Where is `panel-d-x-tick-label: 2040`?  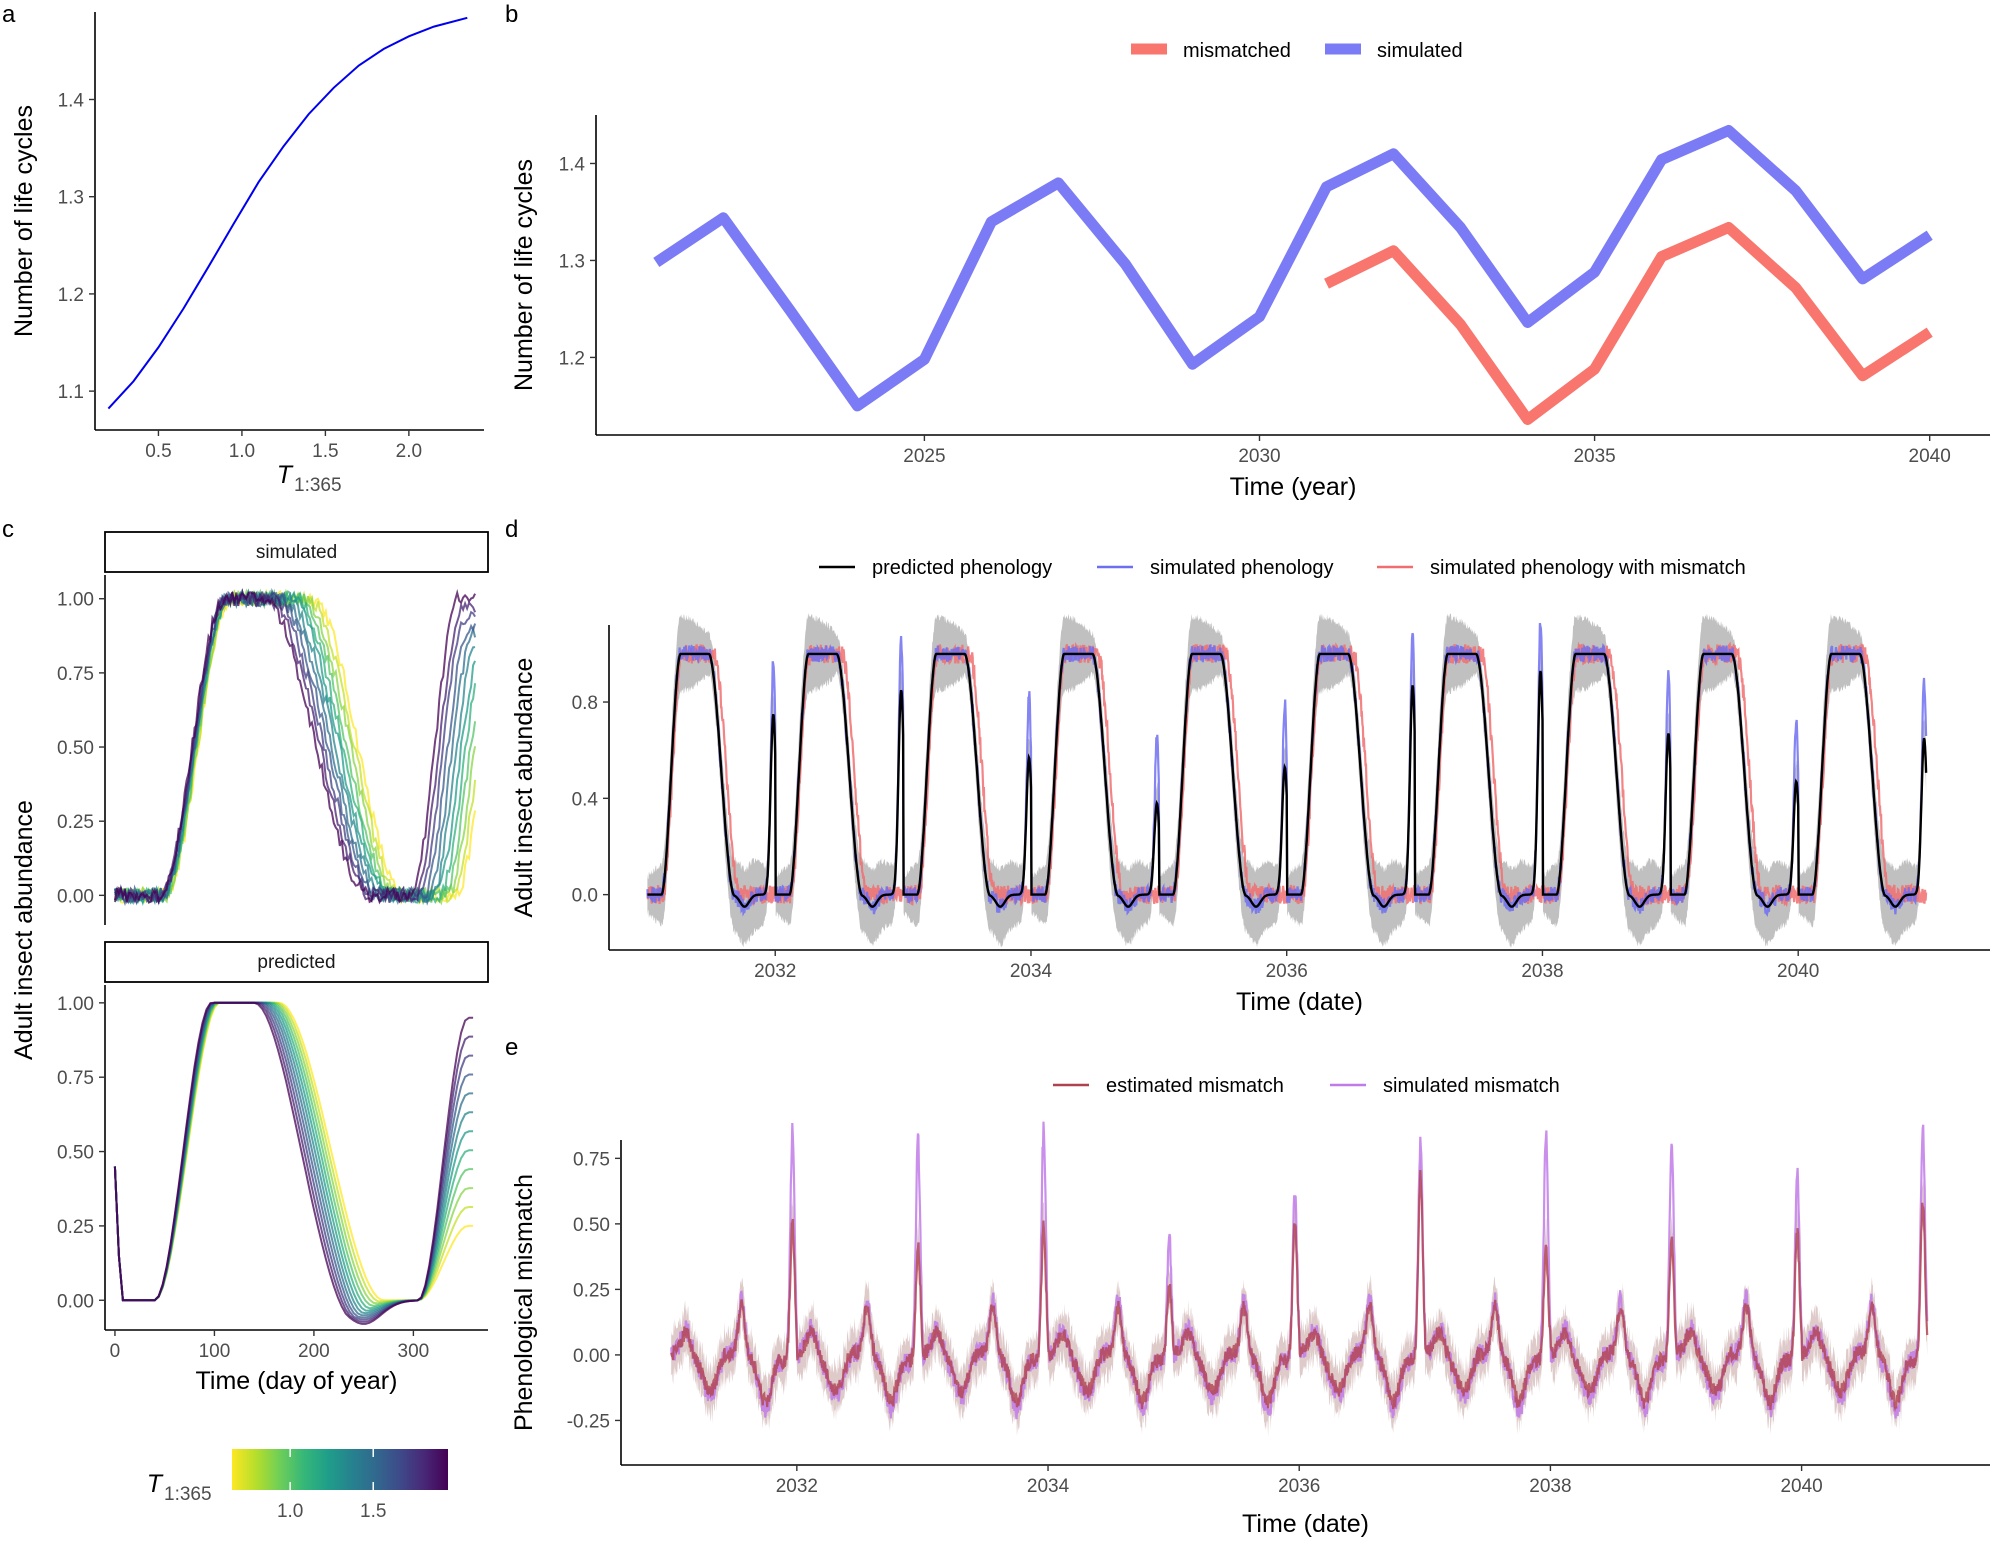
panel-d-x-tick-label: 2040 is located at coordinates (1798, 971).